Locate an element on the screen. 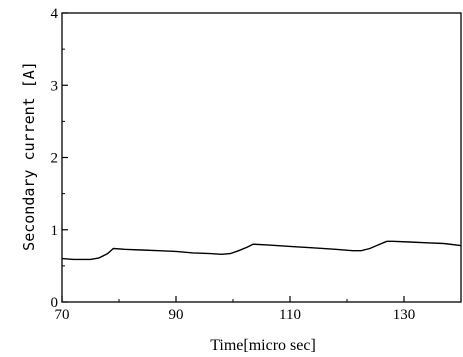 The width and height of the screenshot is (463, 357). x-axis-title: Time[micro sec] is located at coordinates (263, 345).